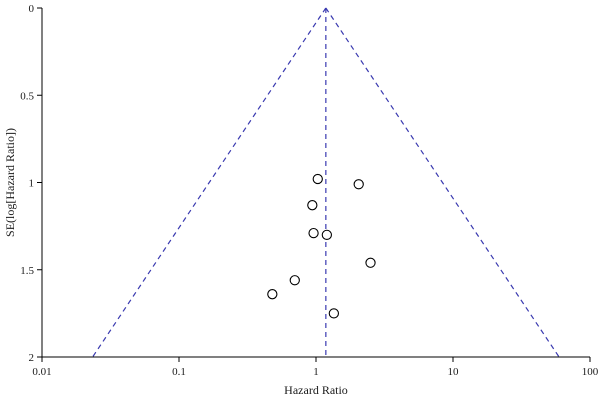 The width and height of the screenshot is (600, 400). What do you see at coordinates (454, 372) in the screenshot?
I see `x-tick-label: 10` at bounding box center [454, 372].